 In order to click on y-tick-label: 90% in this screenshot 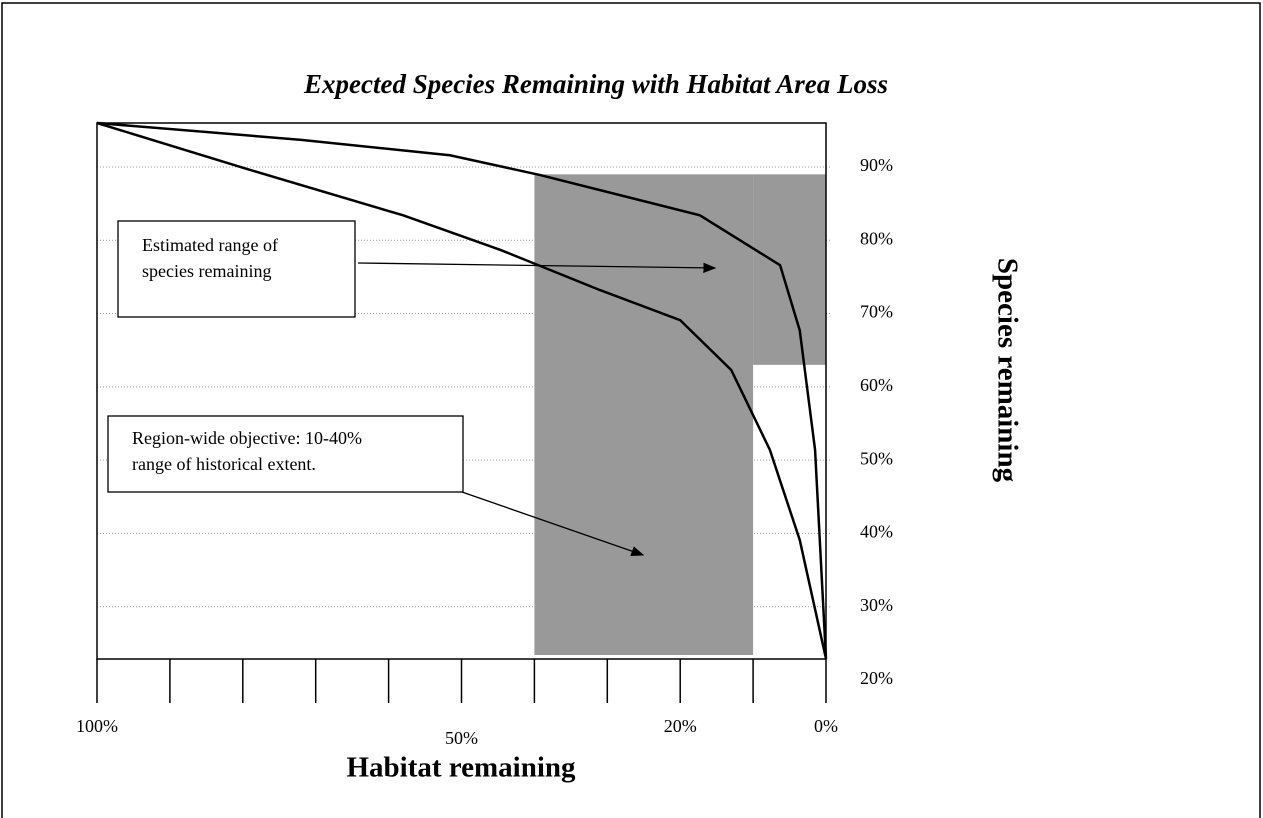, I will do `click(876, 165)`.